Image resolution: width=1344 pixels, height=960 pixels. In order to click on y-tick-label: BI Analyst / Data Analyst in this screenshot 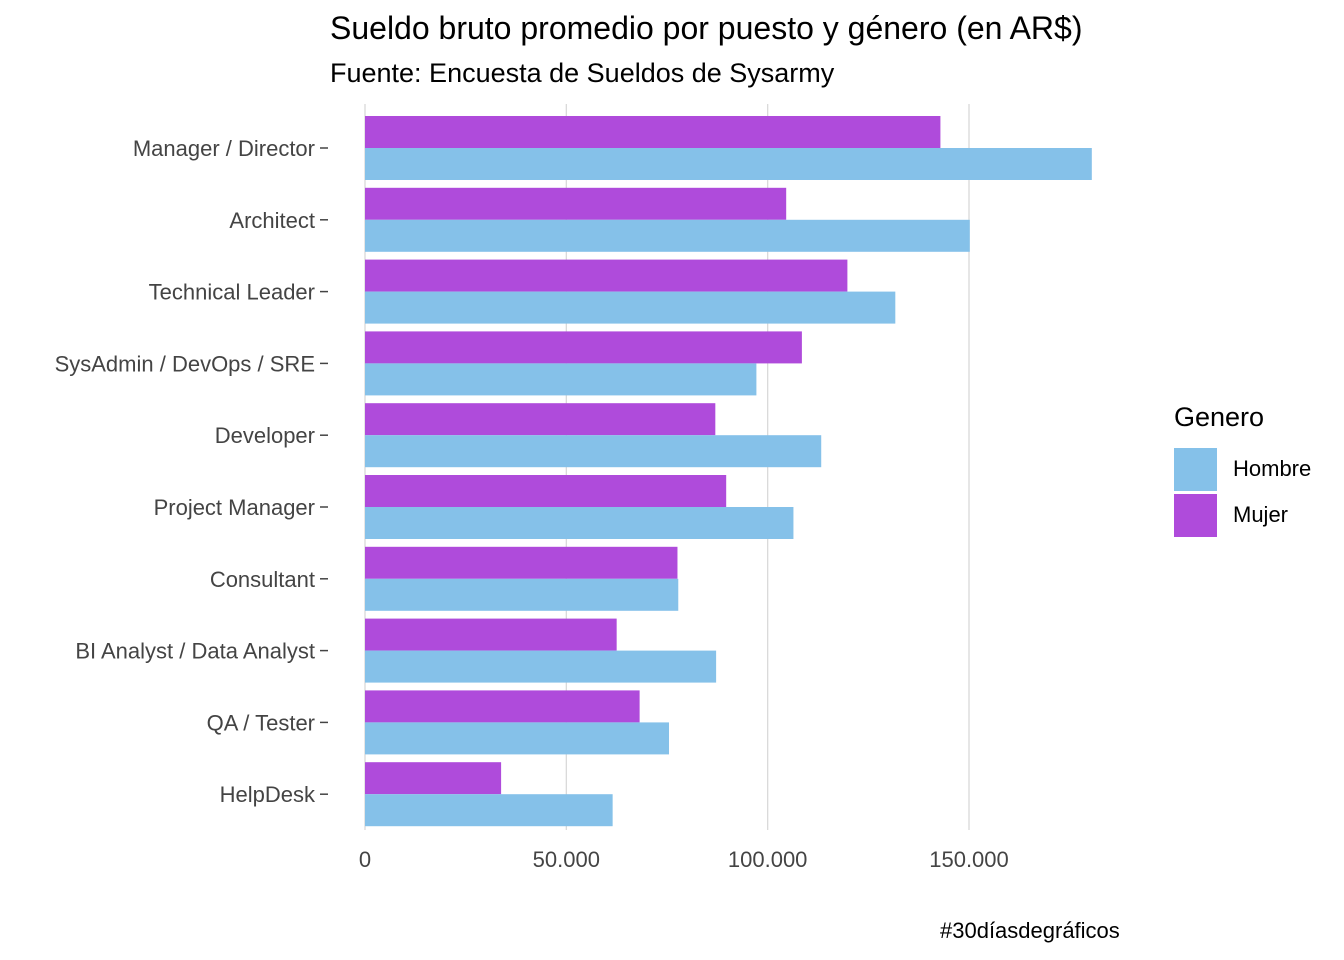, I will do `click(195, 651)`.